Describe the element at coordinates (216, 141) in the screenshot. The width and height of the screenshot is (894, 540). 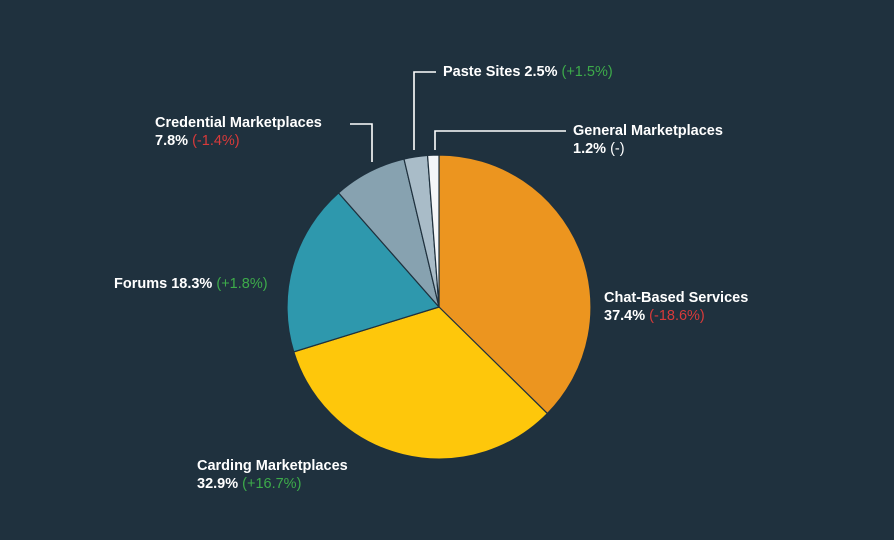
I see `slice-change: (-1.4%)` at that location.